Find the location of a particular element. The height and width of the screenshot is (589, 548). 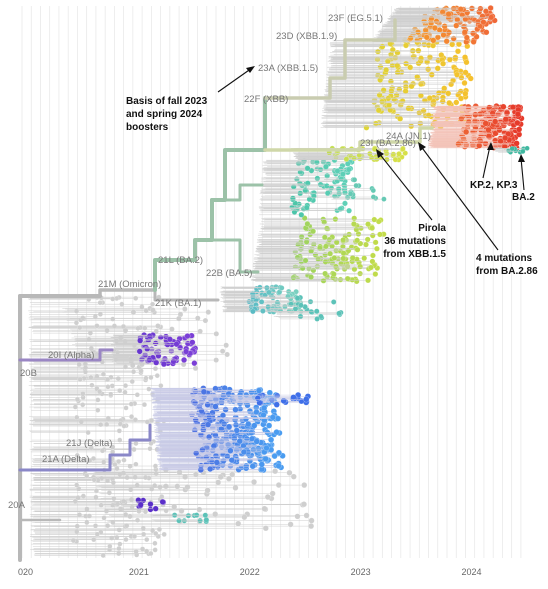

boosters-annotation-line-3: boosters is located at coordinates (147, 127).